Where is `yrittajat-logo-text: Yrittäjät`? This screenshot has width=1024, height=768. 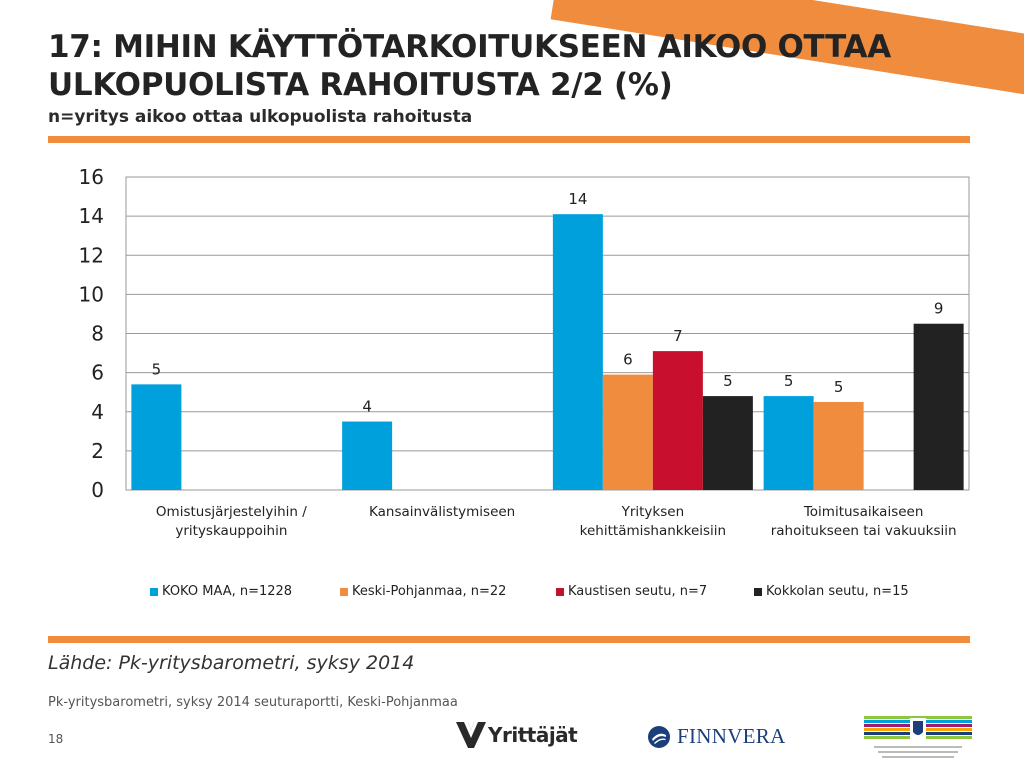
yrittajat-logo-text: Yrittäjät is located at coordinates (533, 735).